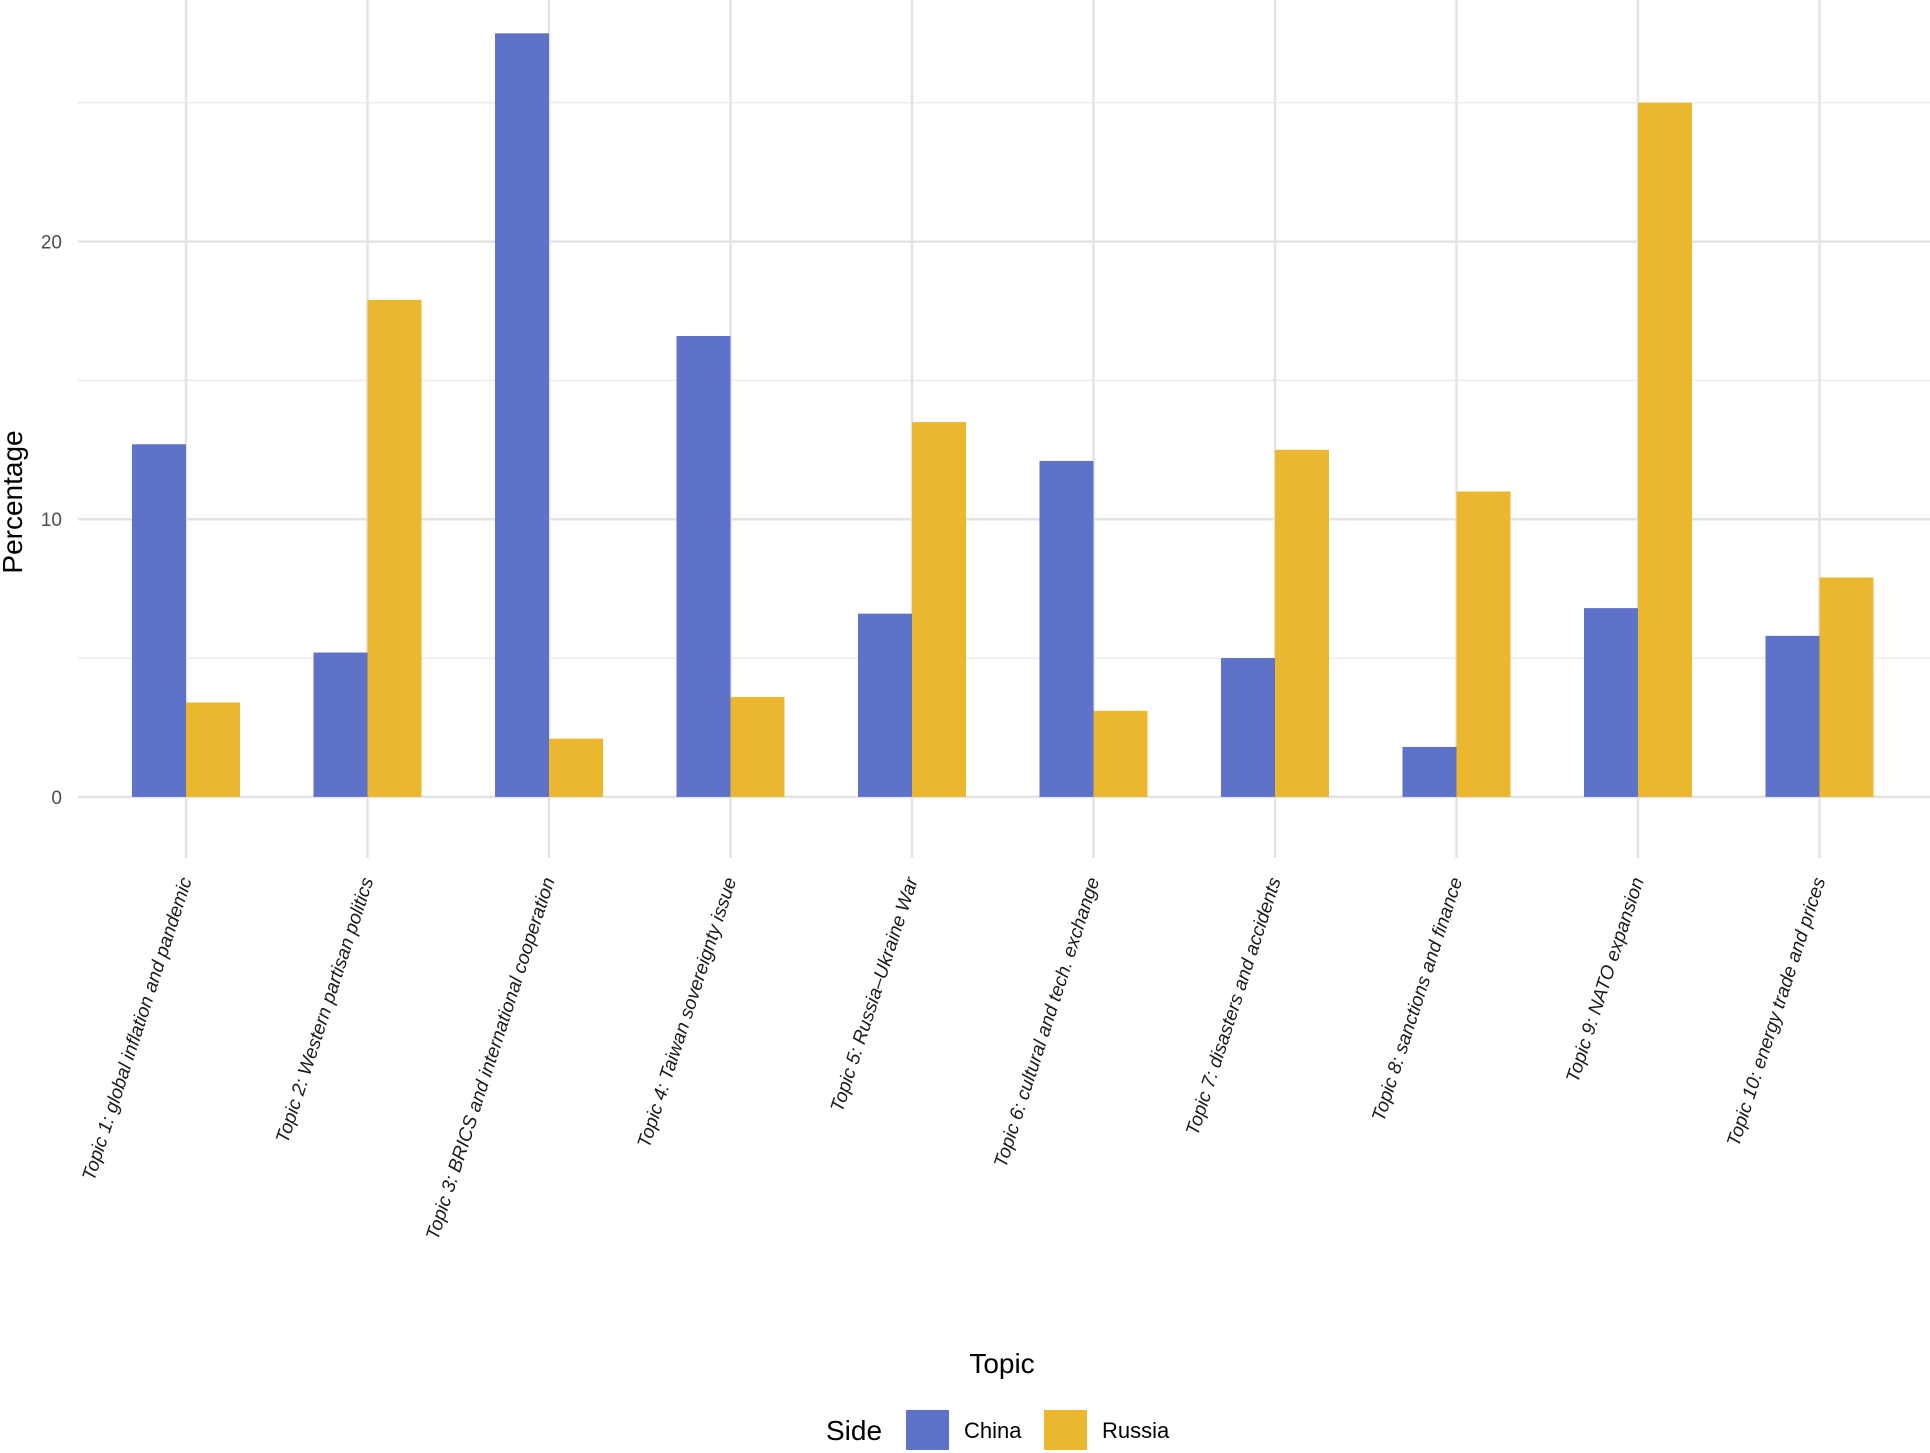  What do you see at coordinates (1606, 980) in the screenshot?
I see `x-tick-label: Topic 9: NATO expansion` at bounding box center [1606, 980].